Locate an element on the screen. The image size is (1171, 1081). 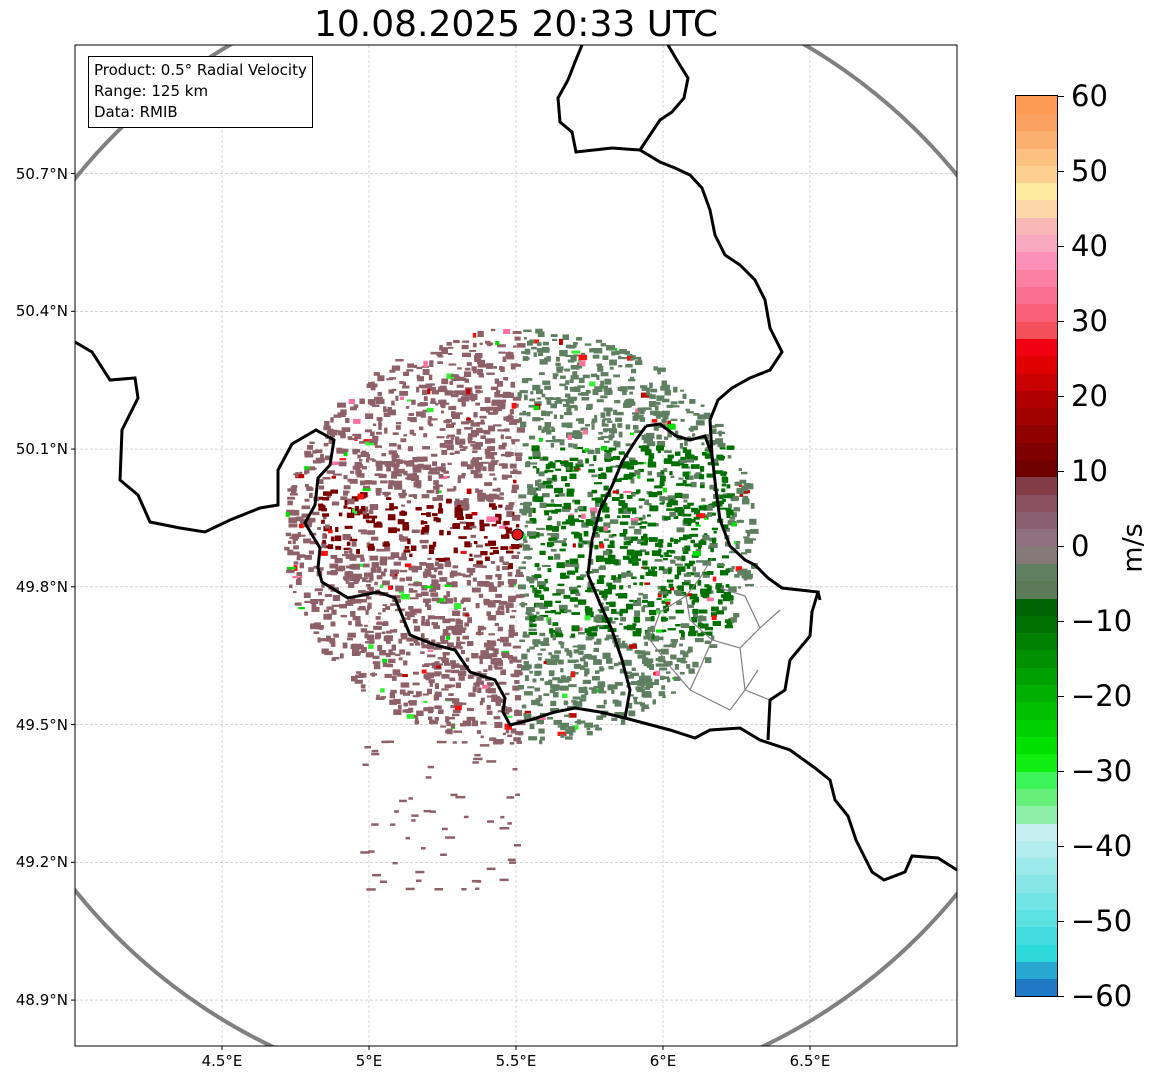
colorbar-segment is located at coordinates (1036, 693).